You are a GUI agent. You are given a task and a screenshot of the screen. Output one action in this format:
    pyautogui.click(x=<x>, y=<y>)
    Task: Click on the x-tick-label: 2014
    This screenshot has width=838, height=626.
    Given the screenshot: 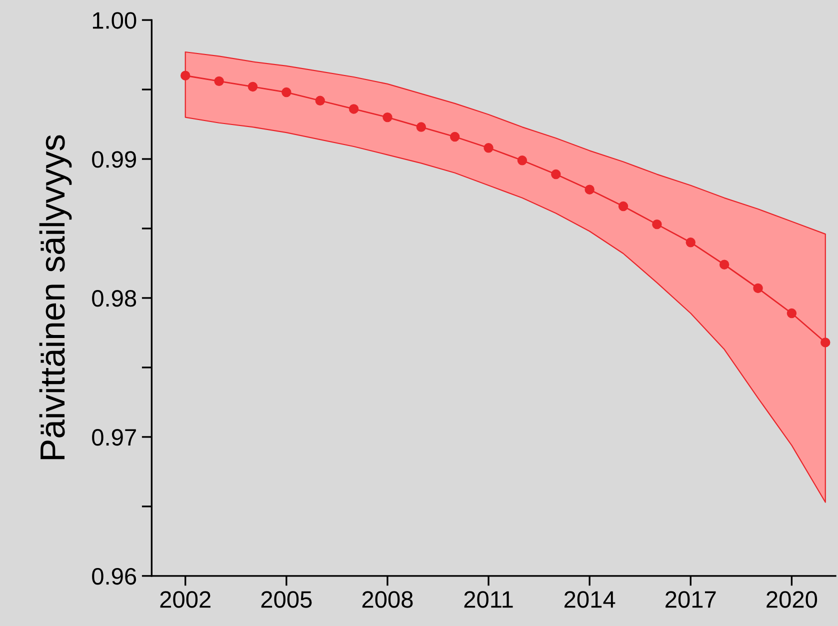 What is the action you would take?
    pyautogui.click(x=590, y=599)
    